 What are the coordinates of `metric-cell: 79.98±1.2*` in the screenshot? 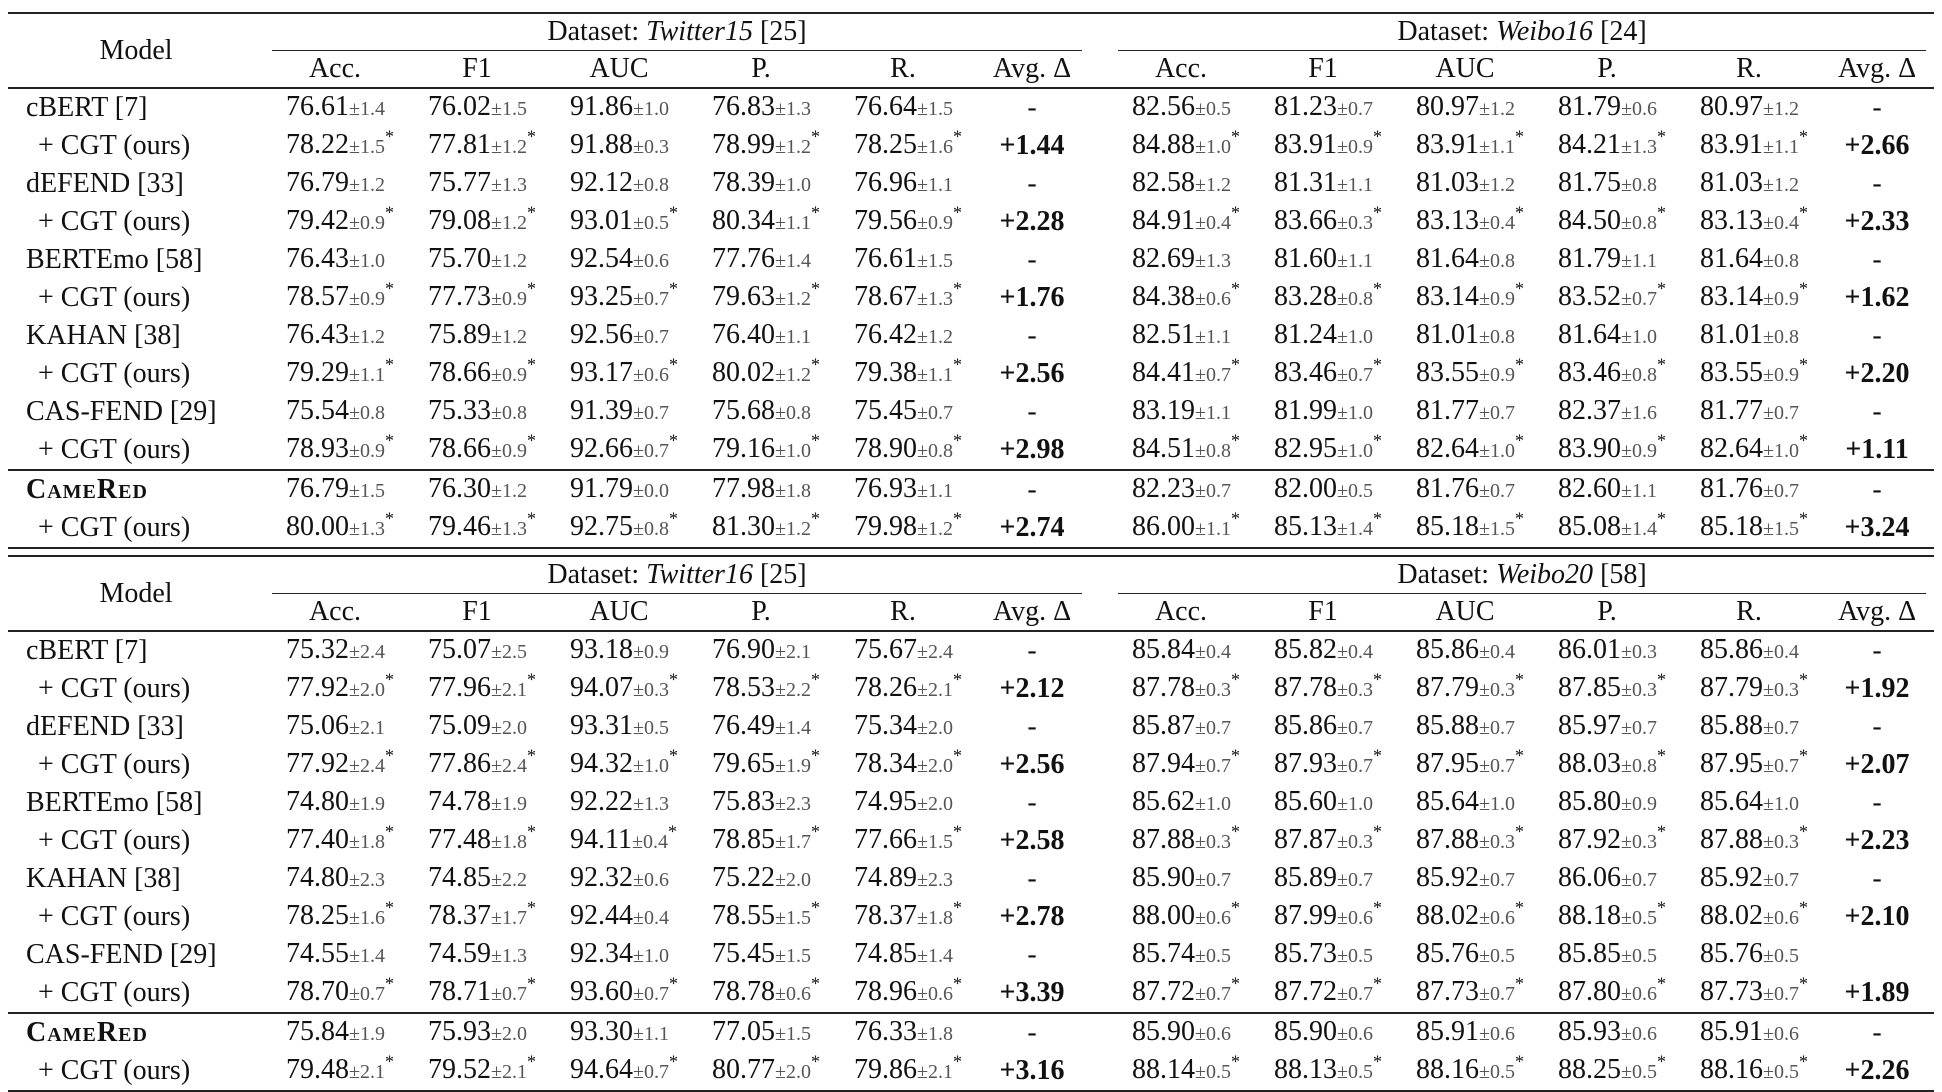 It's located at (903, 528).